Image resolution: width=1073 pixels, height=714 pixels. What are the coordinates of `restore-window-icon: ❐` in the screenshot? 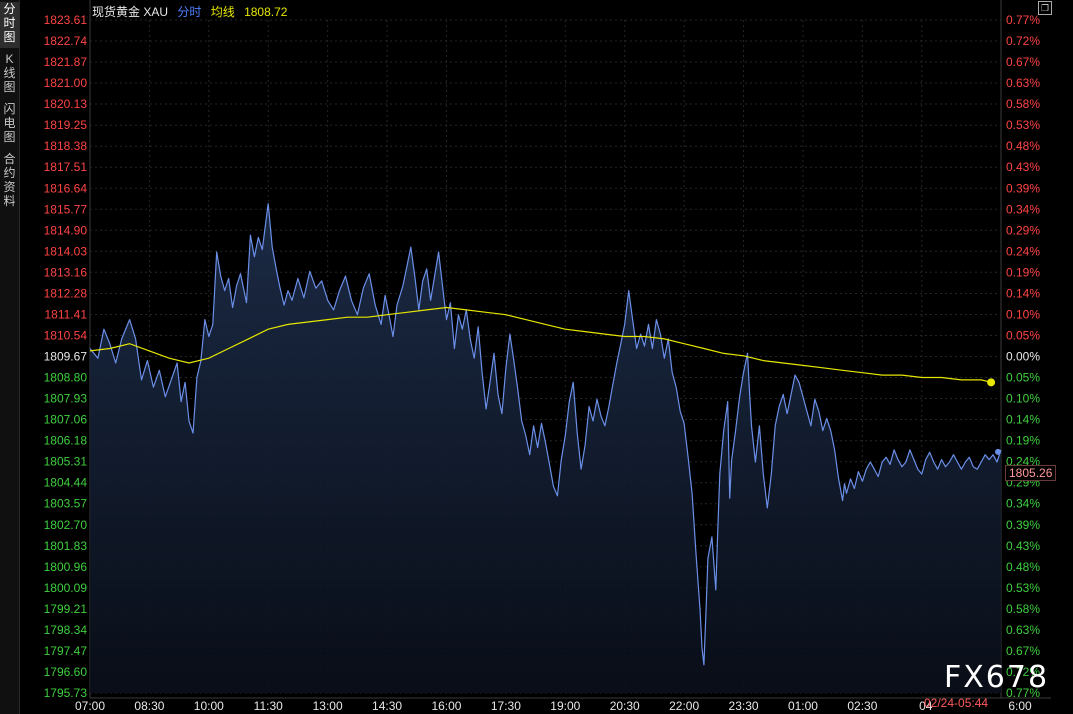 It's located at (1045, 8).